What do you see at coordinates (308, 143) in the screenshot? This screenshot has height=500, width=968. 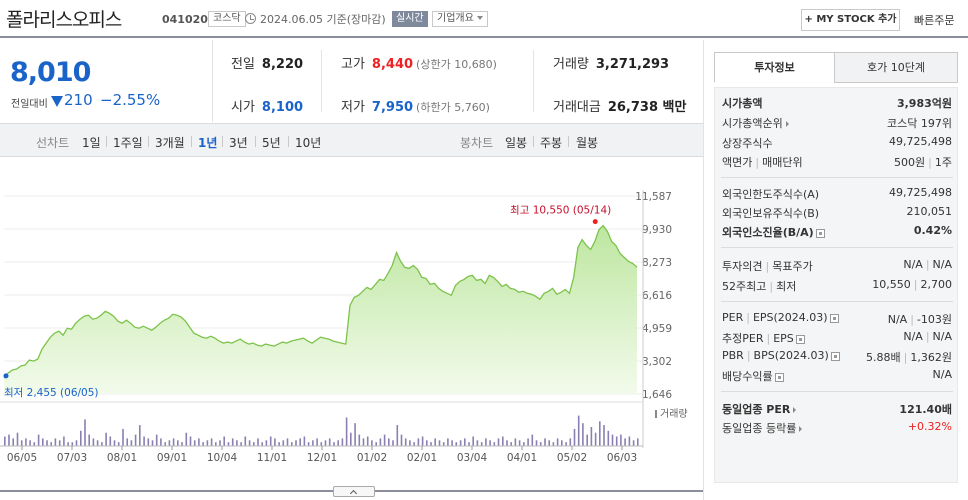 I see `tab-10y: 10년` at bounding box center [308, 143].